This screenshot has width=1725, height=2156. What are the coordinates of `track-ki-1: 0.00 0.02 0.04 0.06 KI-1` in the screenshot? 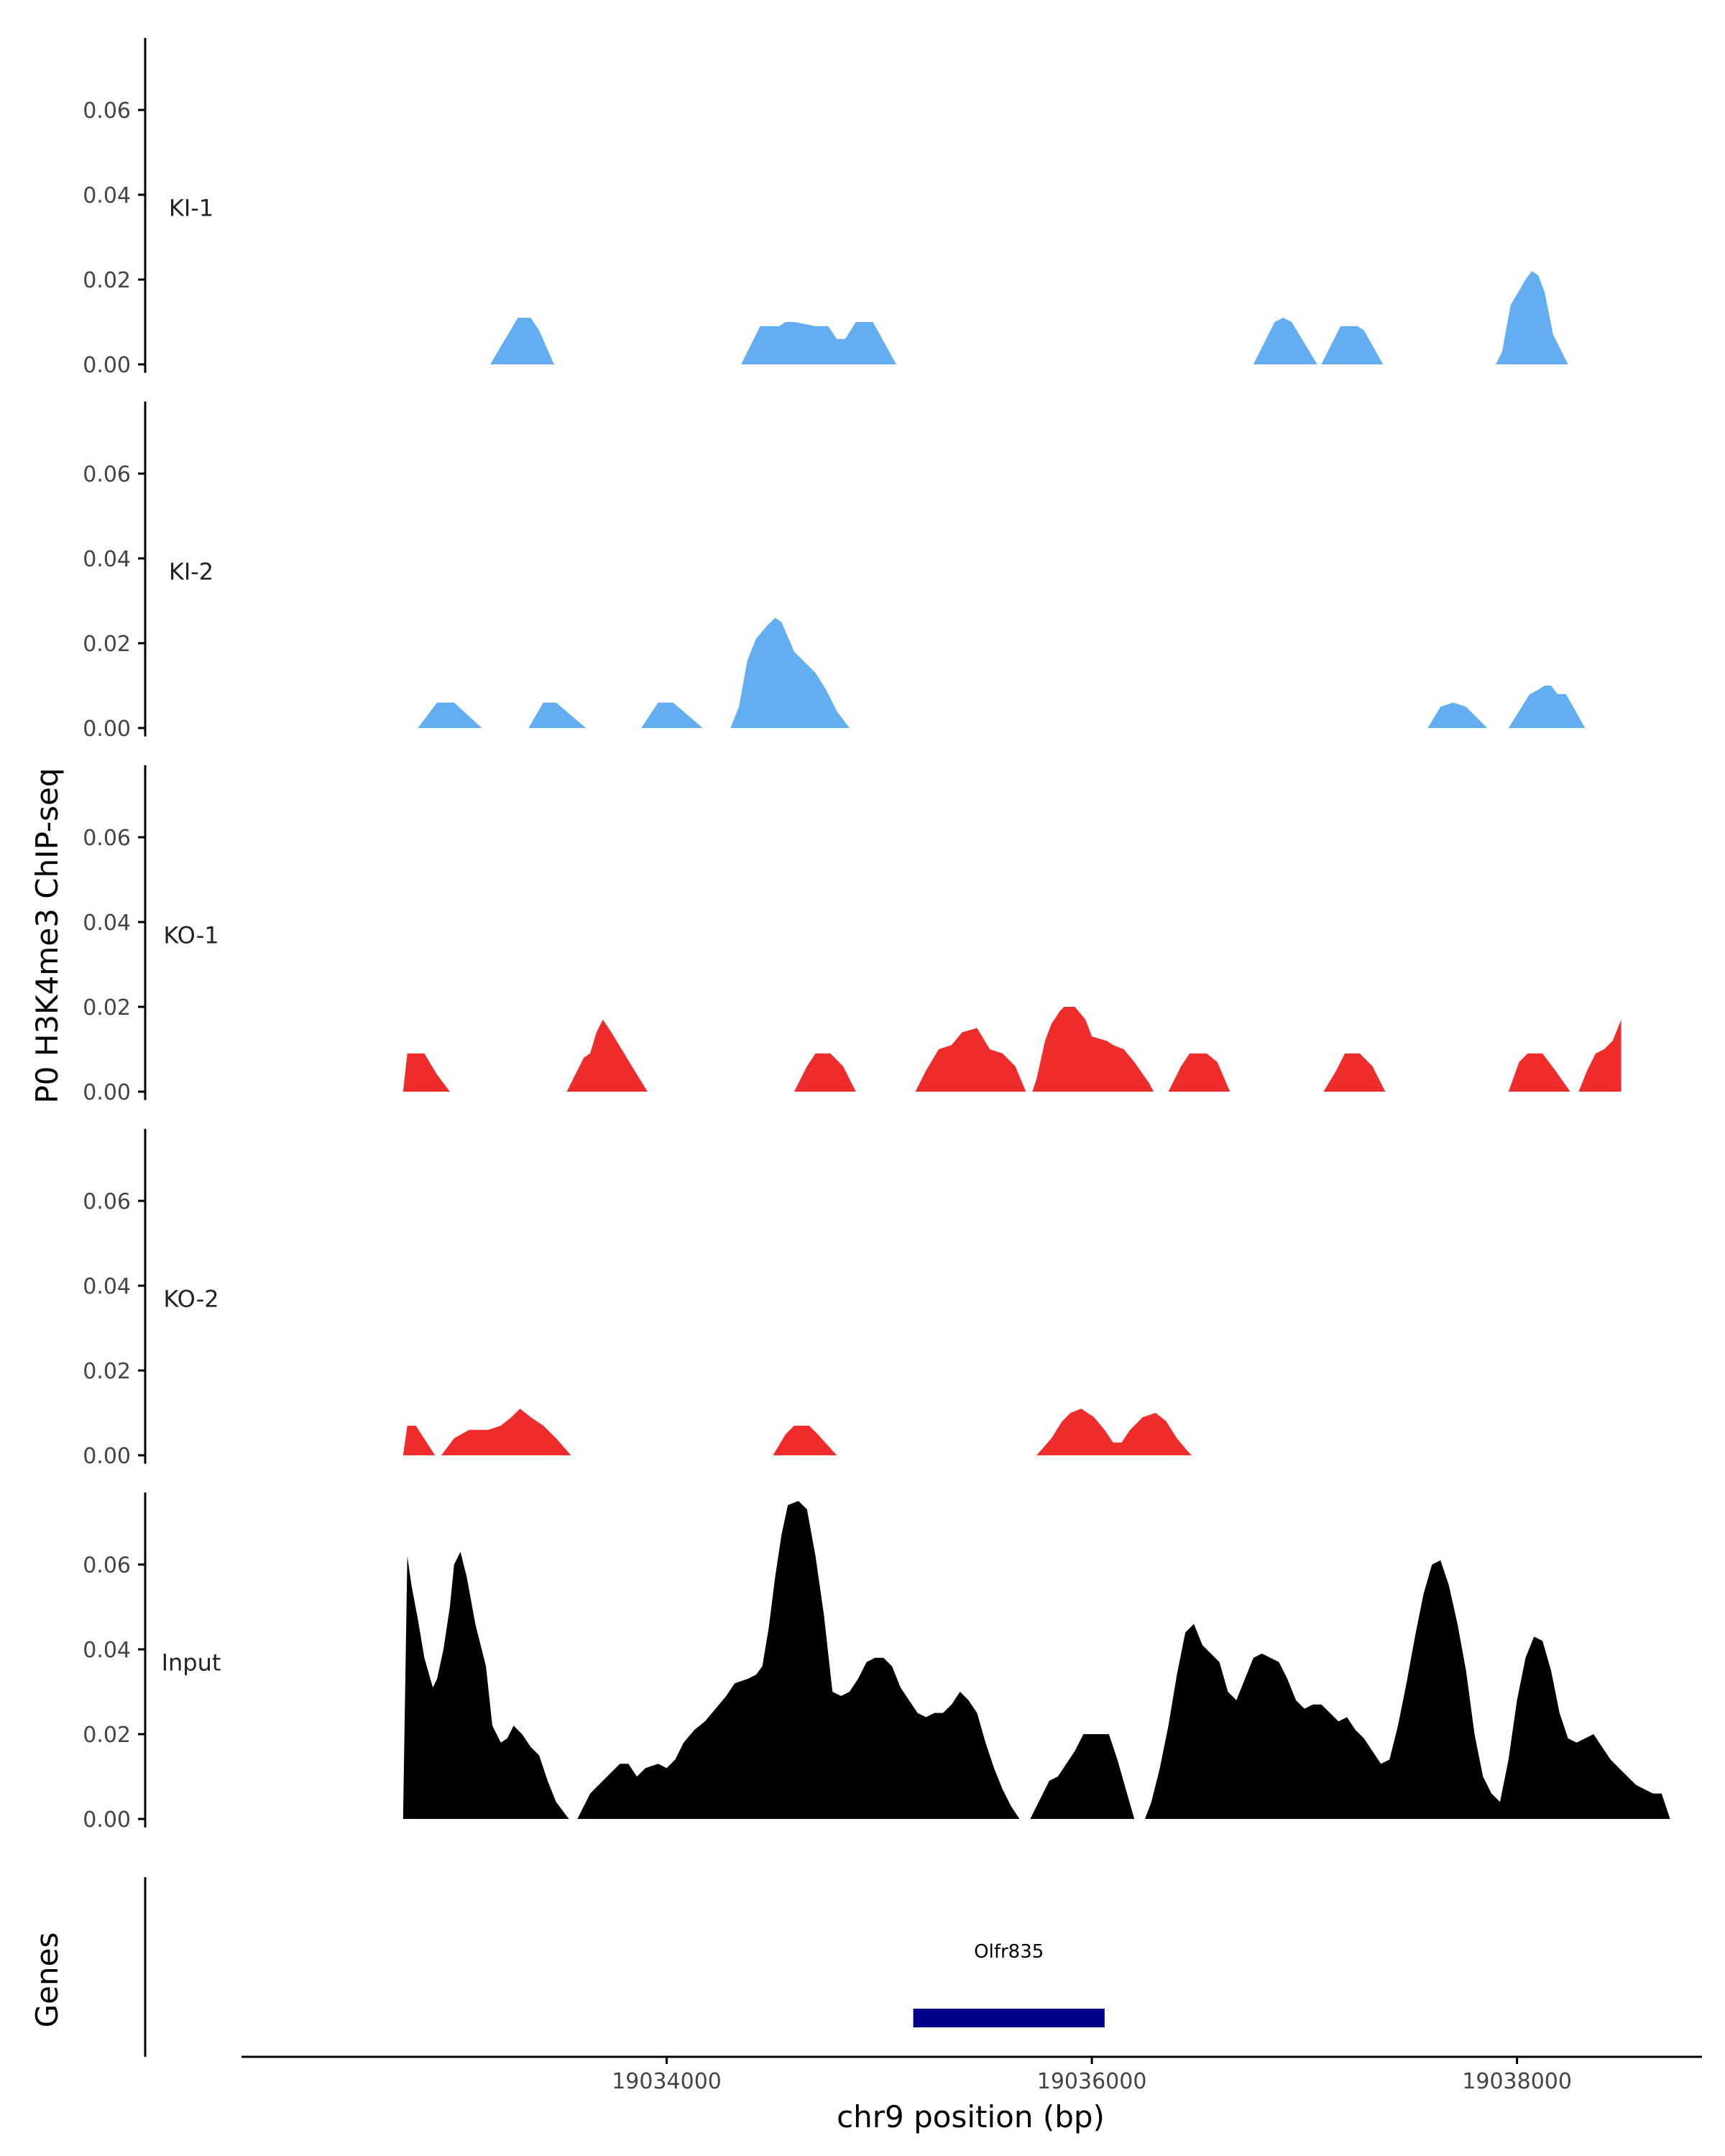 It's located at (825, 208).